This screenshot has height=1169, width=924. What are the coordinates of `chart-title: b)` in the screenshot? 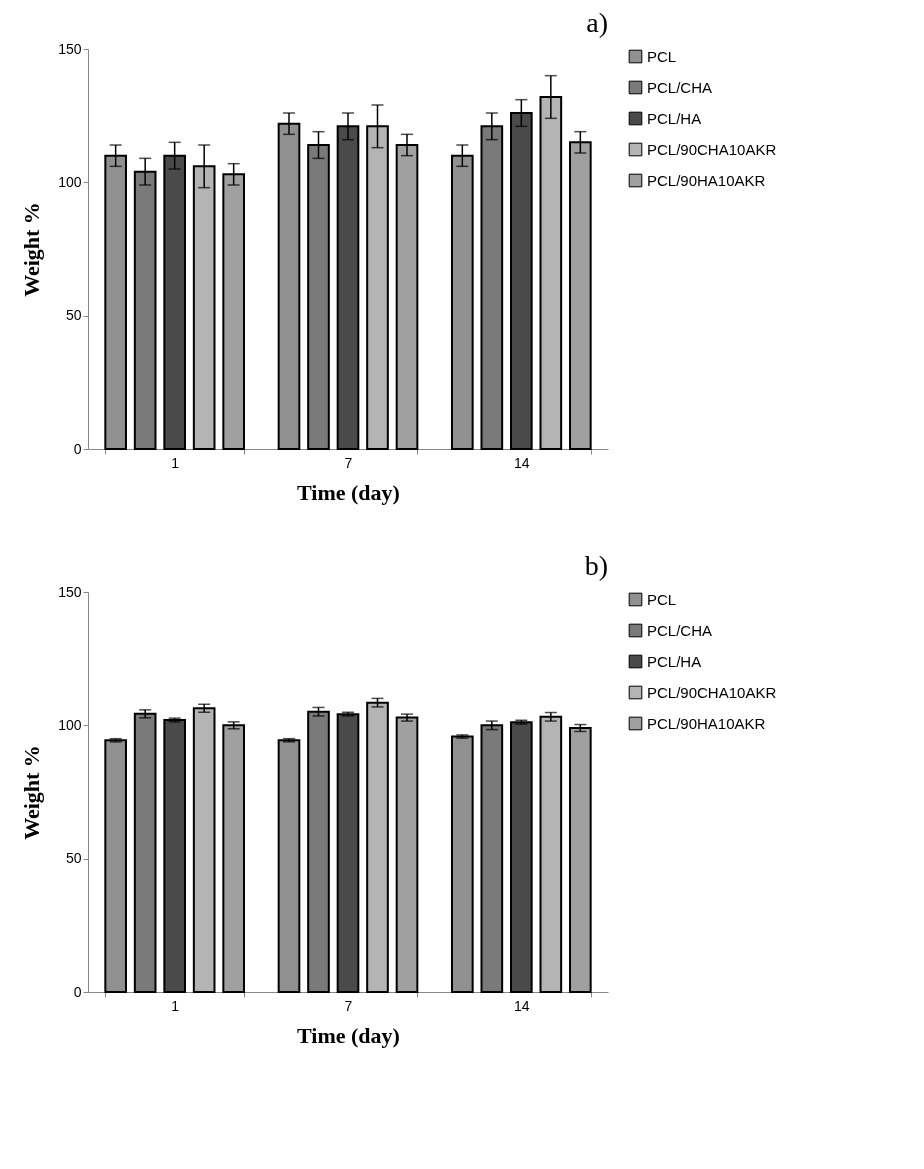 It's located at (596, 565).